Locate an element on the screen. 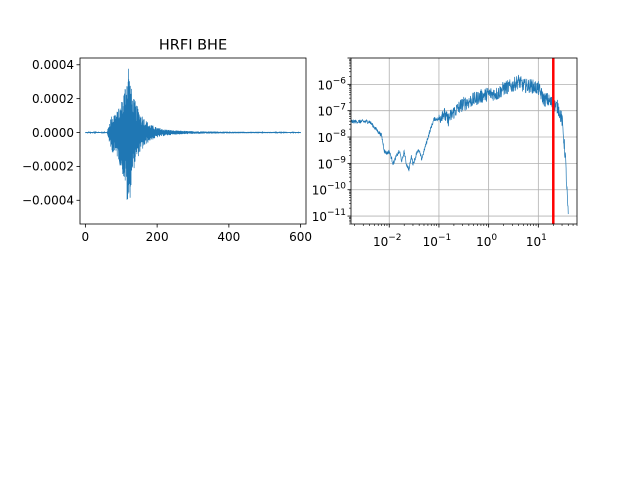 This screenshot has width=640, height=480. right-y-tick-label: 10⁻⁹ is located at coordinates (331, 163).